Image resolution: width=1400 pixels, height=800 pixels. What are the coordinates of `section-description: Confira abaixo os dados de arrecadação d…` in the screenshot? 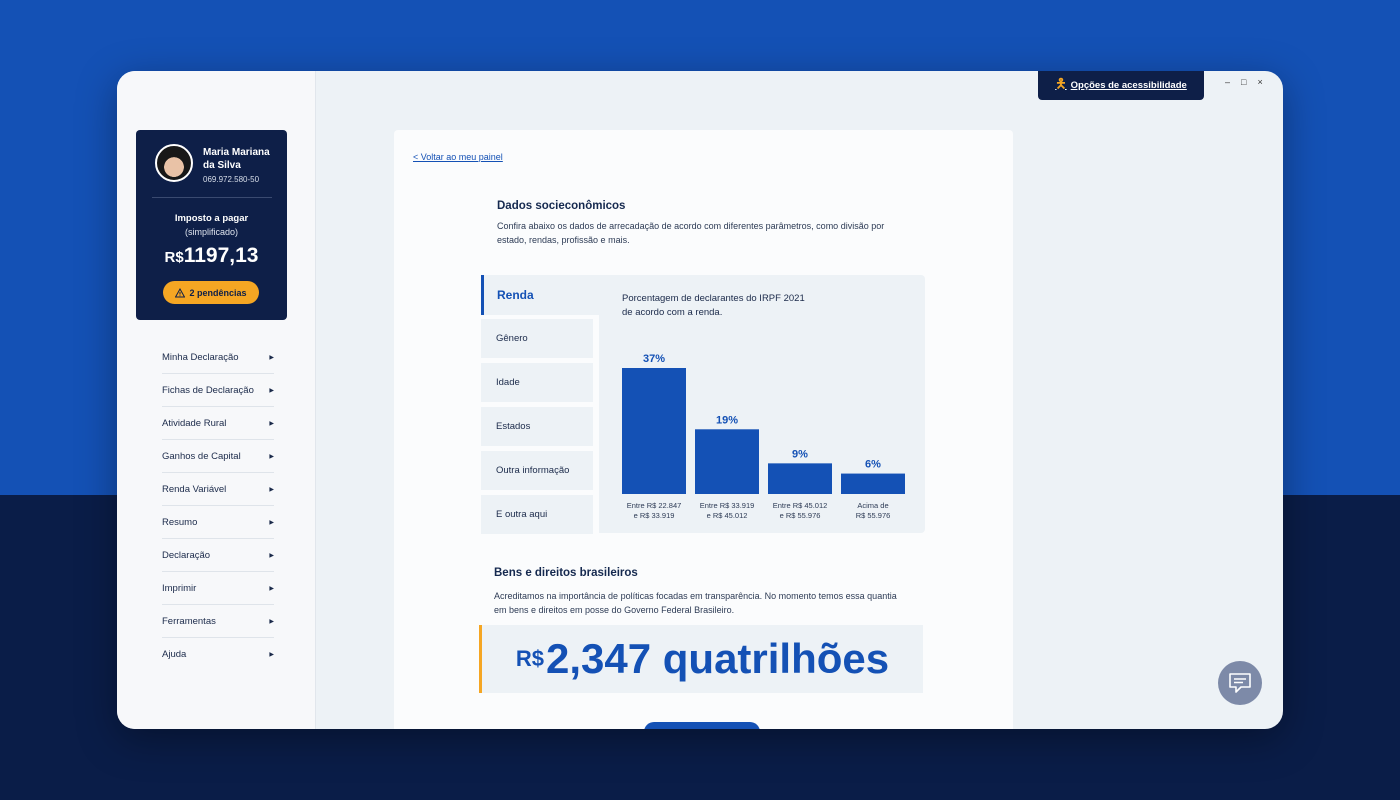 It's located at (691, 233).